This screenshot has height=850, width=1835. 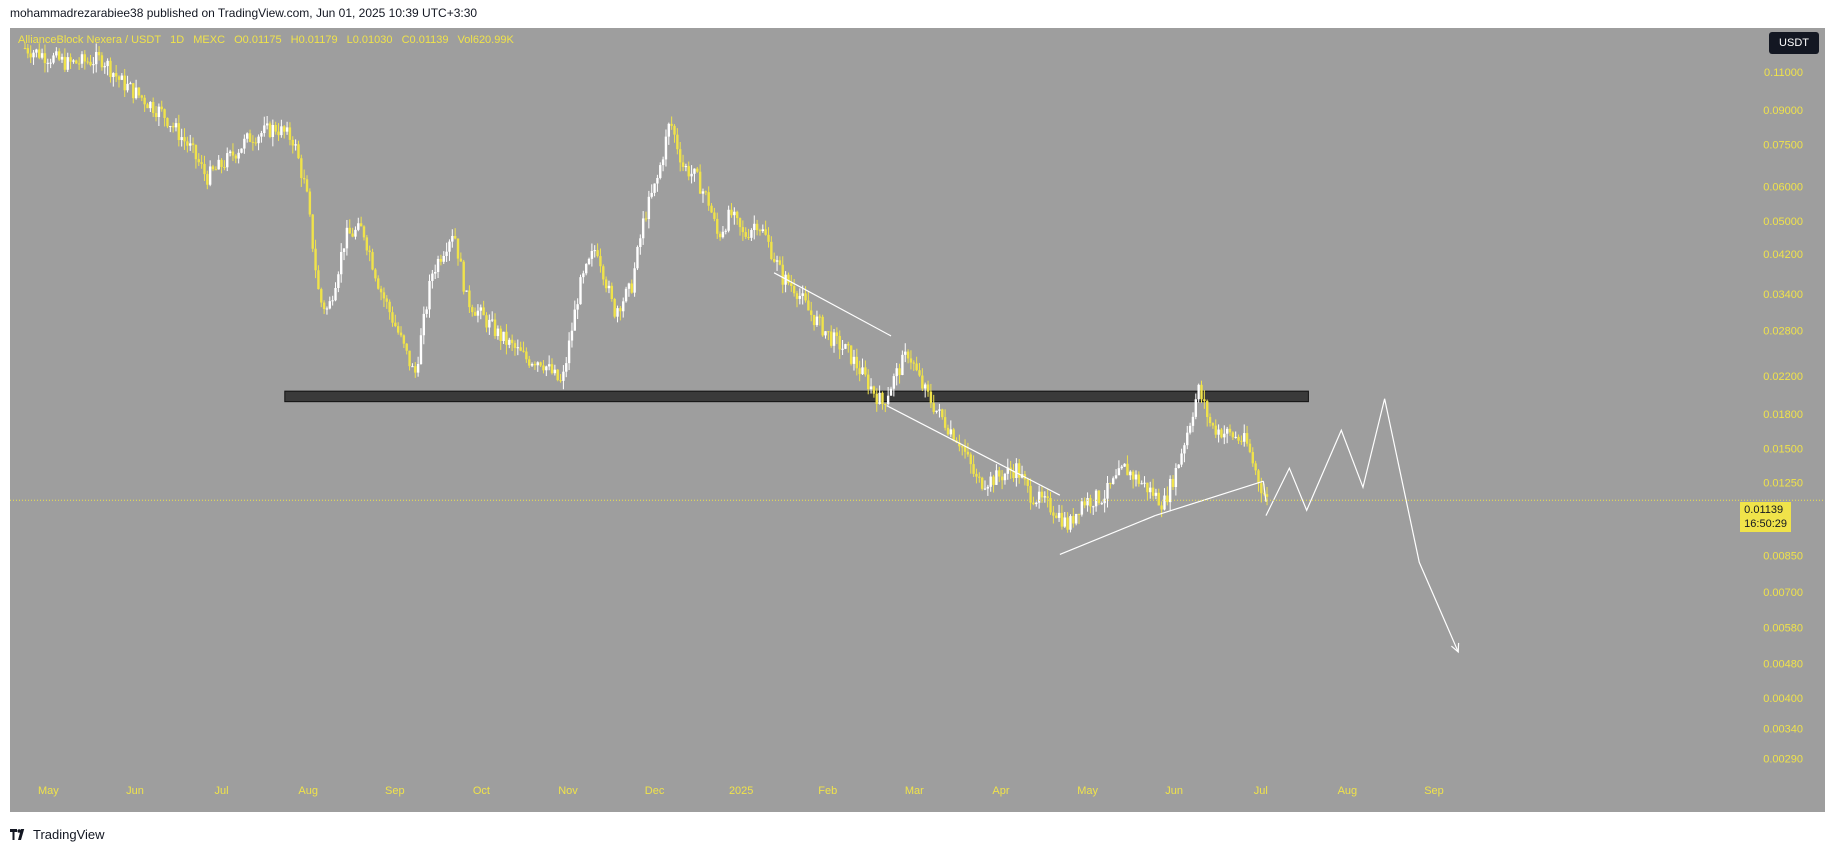 I want to click on footer-brand-label: TradingView, so click(x=69, y=834).